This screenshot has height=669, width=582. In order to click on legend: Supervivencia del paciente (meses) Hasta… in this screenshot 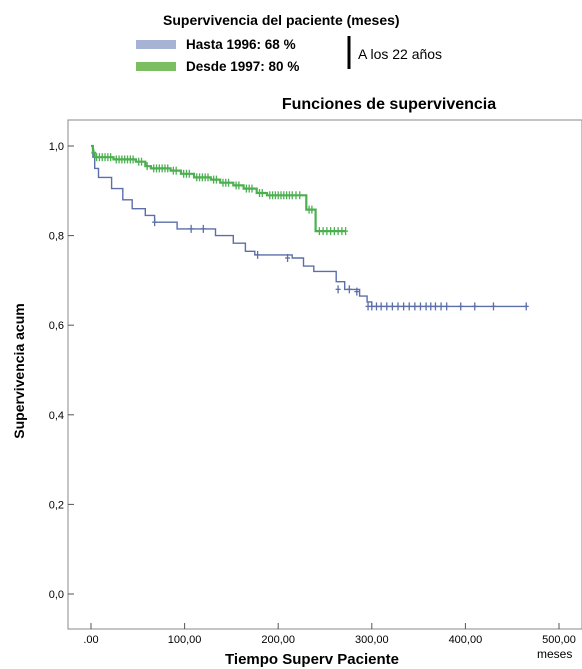, I will do `click(289, 43)`.